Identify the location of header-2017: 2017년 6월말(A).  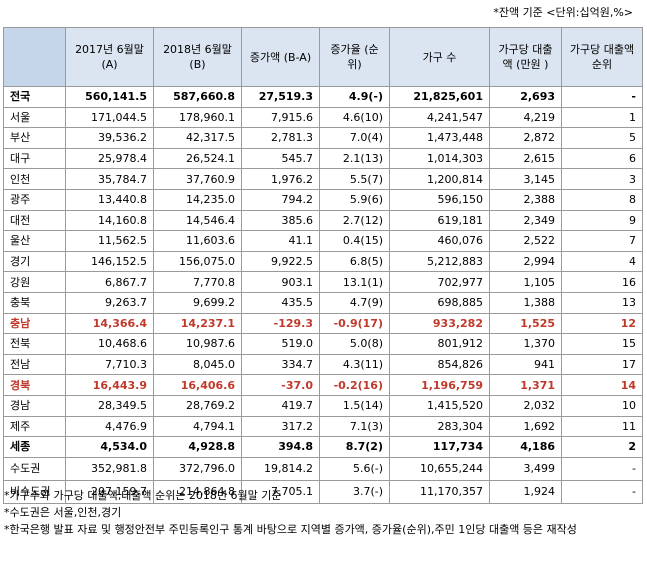
(109, 57).